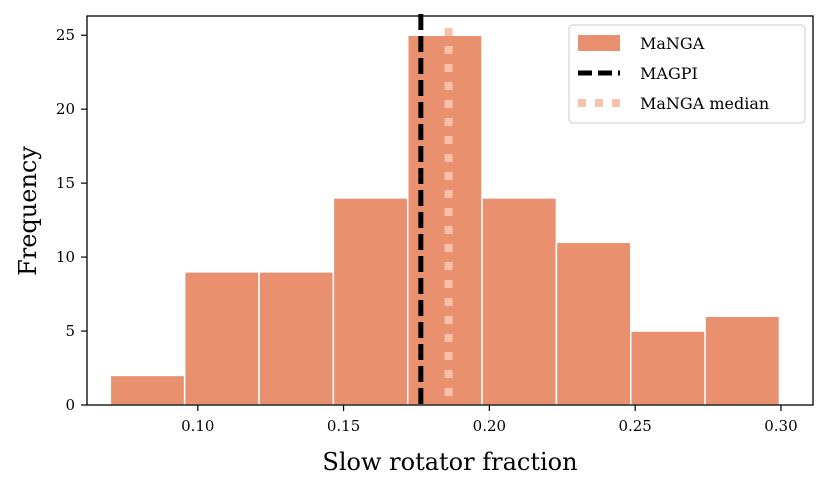 The image size is (830, 490). I want to click on x-tick-label: 0.30, so click(780, 426).